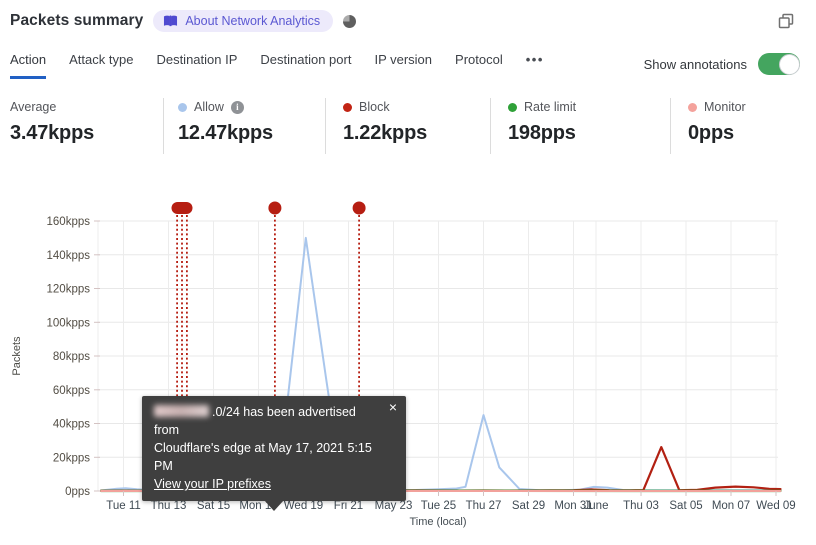  Describe the element at coordinates (225, 133) in the screenshot. I see `stat-value: 12.47kpps` at that location.